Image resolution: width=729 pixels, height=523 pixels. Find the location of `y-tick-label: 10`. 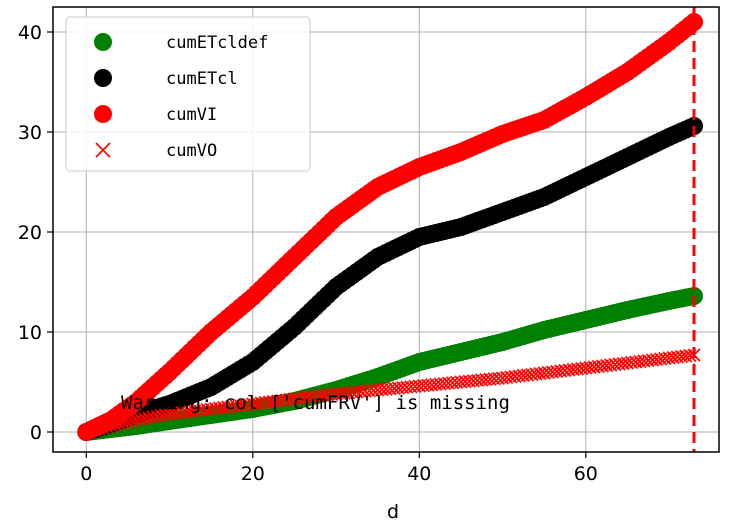

y-tick-label: 10 is located at coordinates (30, 333).